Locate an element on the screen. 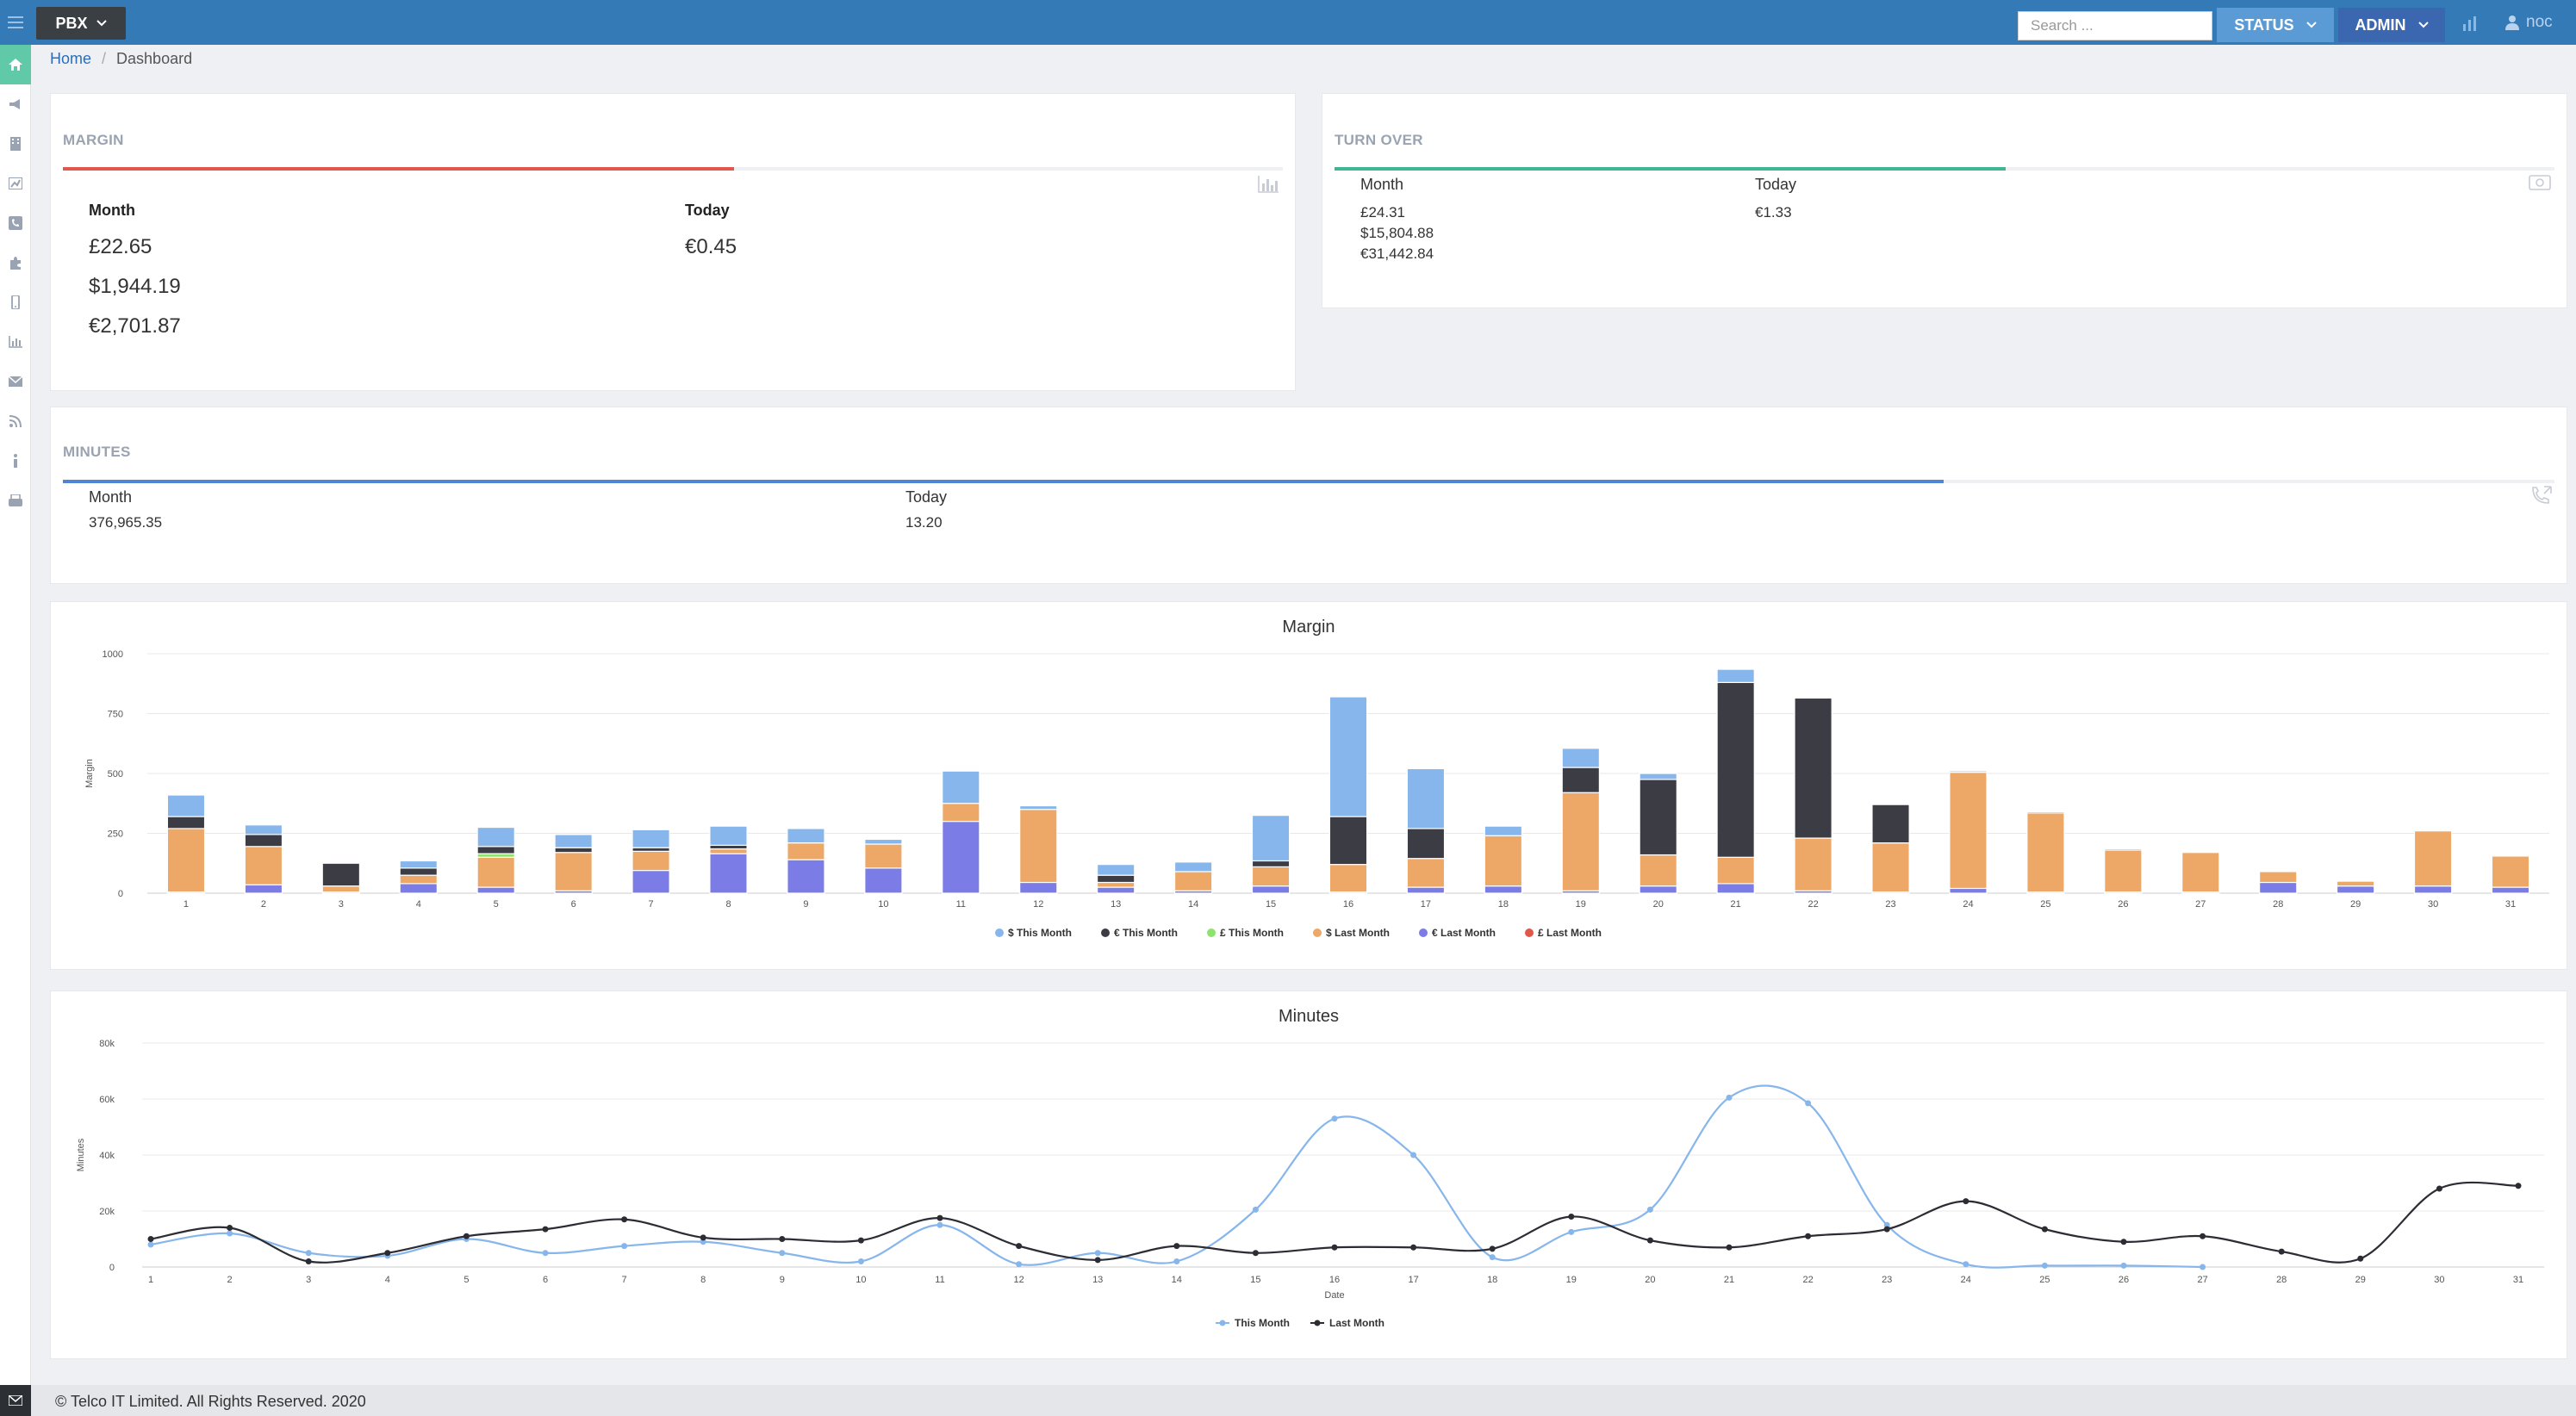  x-tick-label: 2 is located at coordinates (230, 1280).